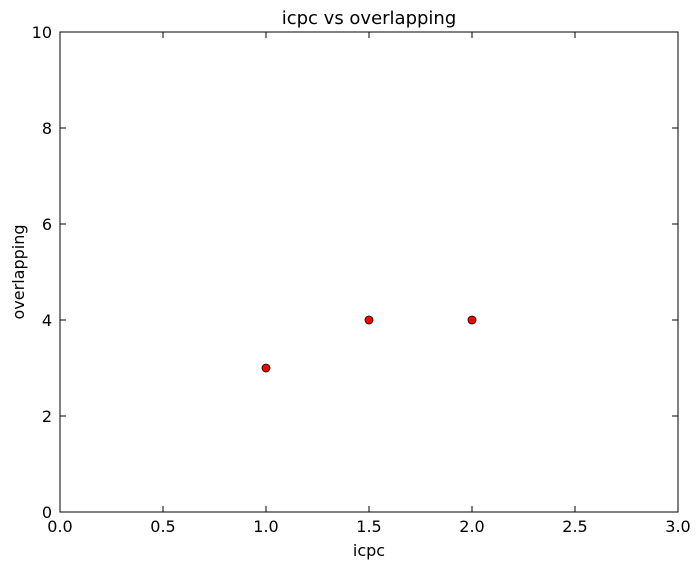 This screenshot has width=700, height=570. Describe the element at coordinates (47, 416) in the screenshot. I see `y-tick-label: 2` at that location.